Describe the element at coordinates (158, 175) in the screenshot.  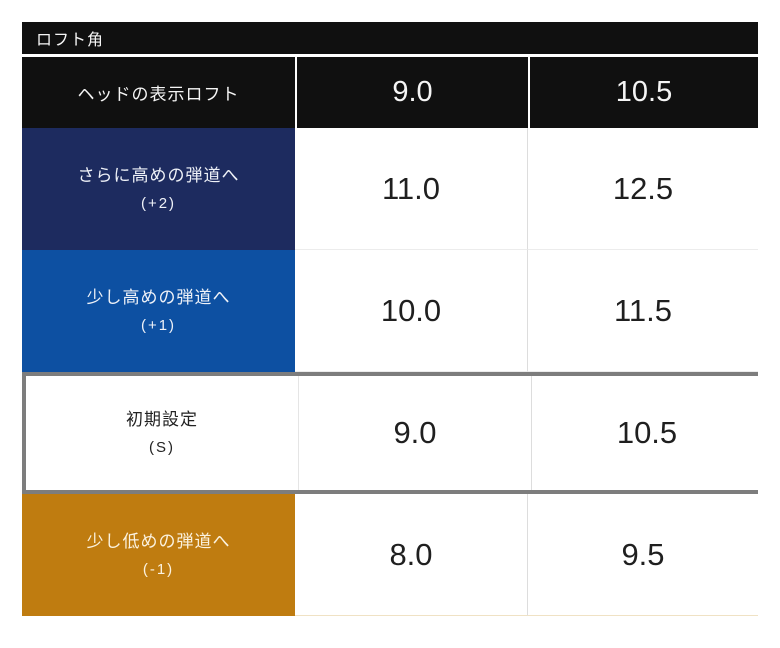
I see `row-label: さらに高めの弾道へ` at that location.